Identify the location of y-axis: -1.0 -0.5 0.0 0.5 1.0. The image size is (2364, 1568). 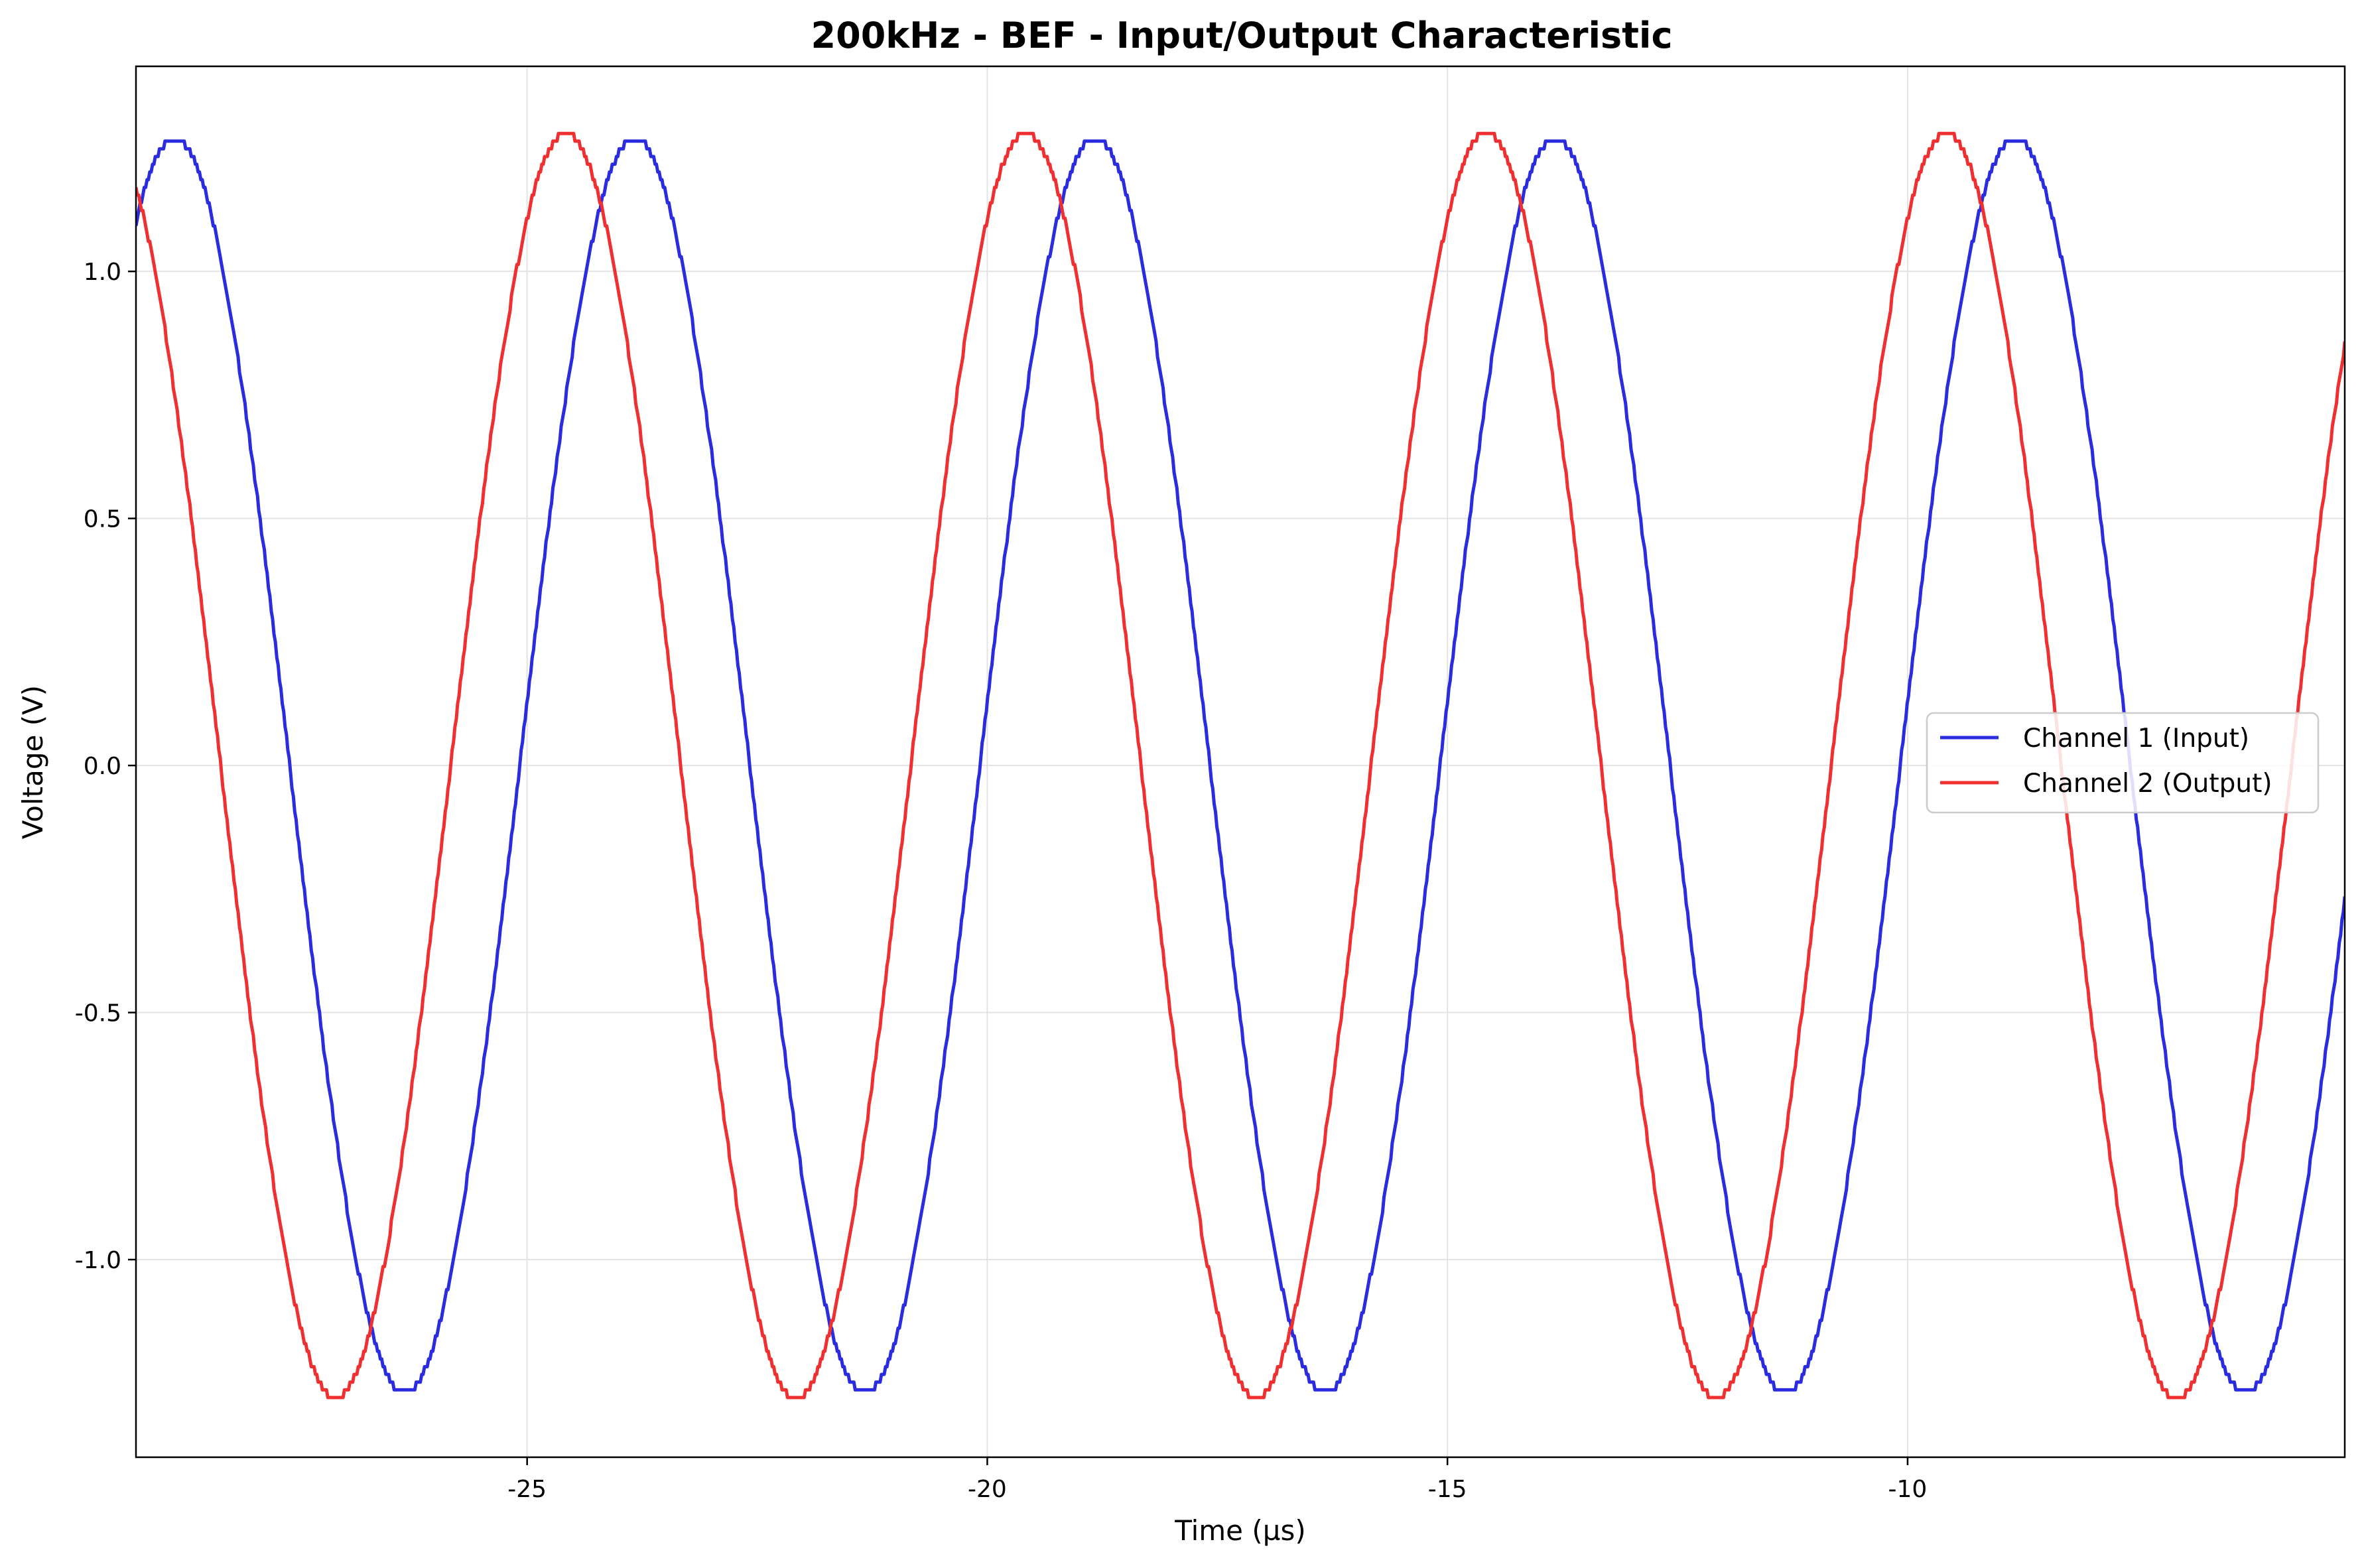
(105, 767).